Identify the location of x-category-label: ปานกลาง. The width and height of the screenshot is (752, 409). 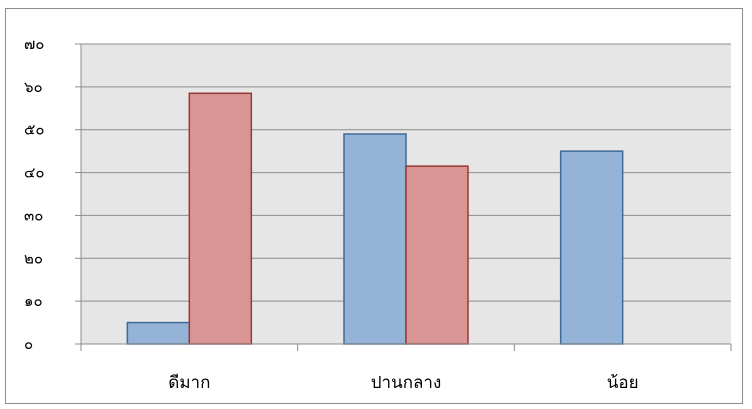
(406, 383).